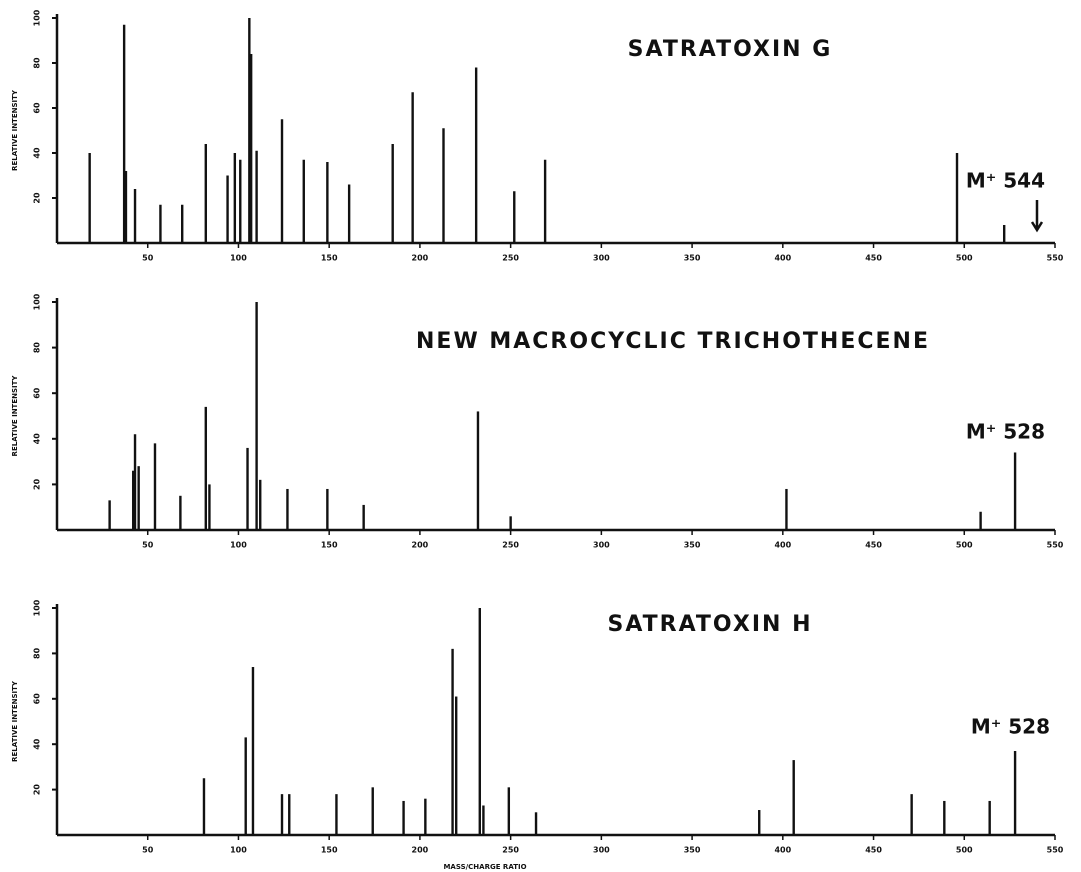  What do you see at coordinates (37, 699) in the screenshot?
I see `y-tick-label: 60` at bounding box center [37, 699].